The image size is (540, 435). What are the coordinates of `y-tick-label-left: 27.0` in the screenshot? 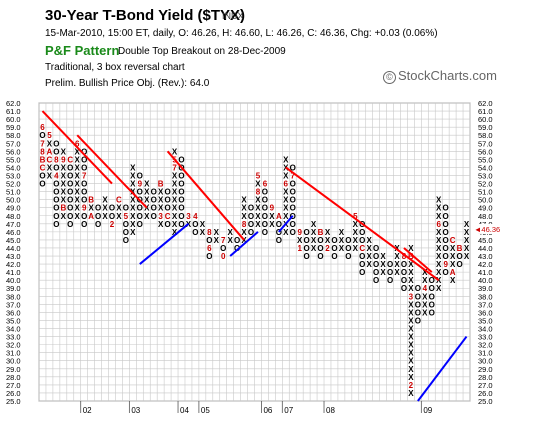 It's located at (13, 385).